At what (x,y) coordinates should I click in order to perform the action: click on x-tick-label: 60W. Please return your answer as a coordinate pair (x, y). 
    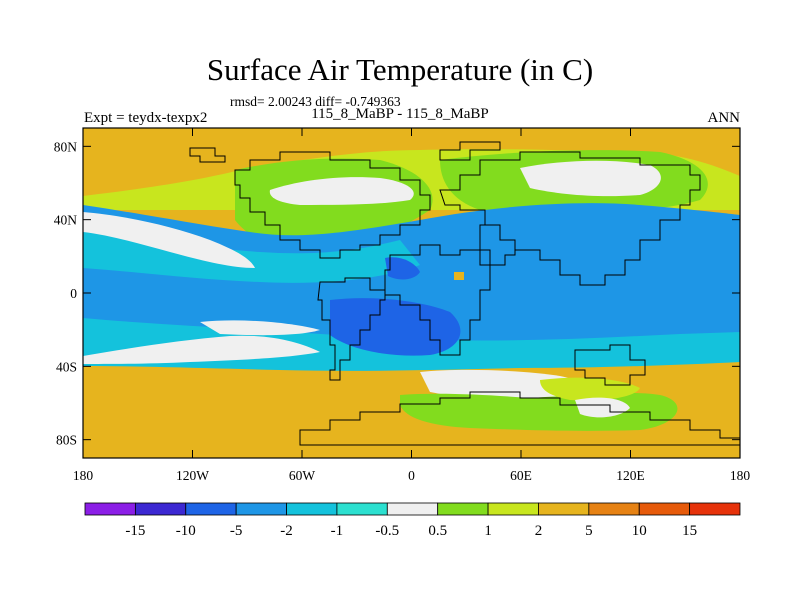
    Looking at the image, I should click on (302, 475).